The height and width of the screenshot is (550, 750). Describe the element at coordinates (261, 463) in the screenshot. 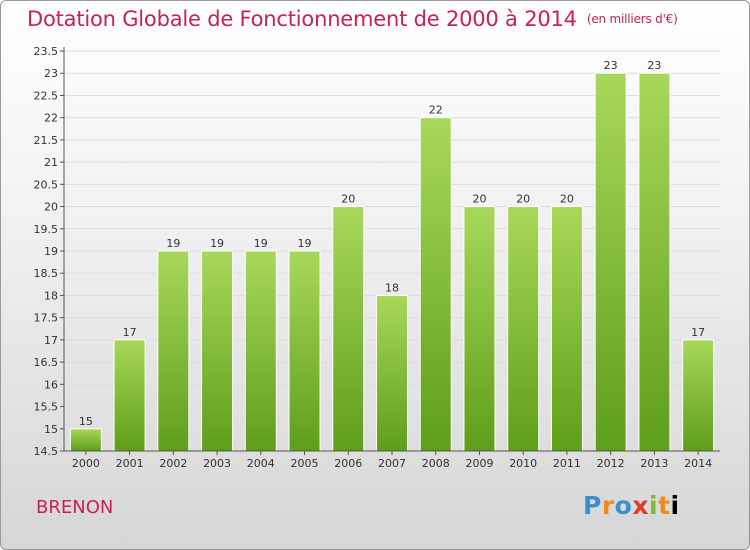

I see `x-tick-label: 2004` at that location.